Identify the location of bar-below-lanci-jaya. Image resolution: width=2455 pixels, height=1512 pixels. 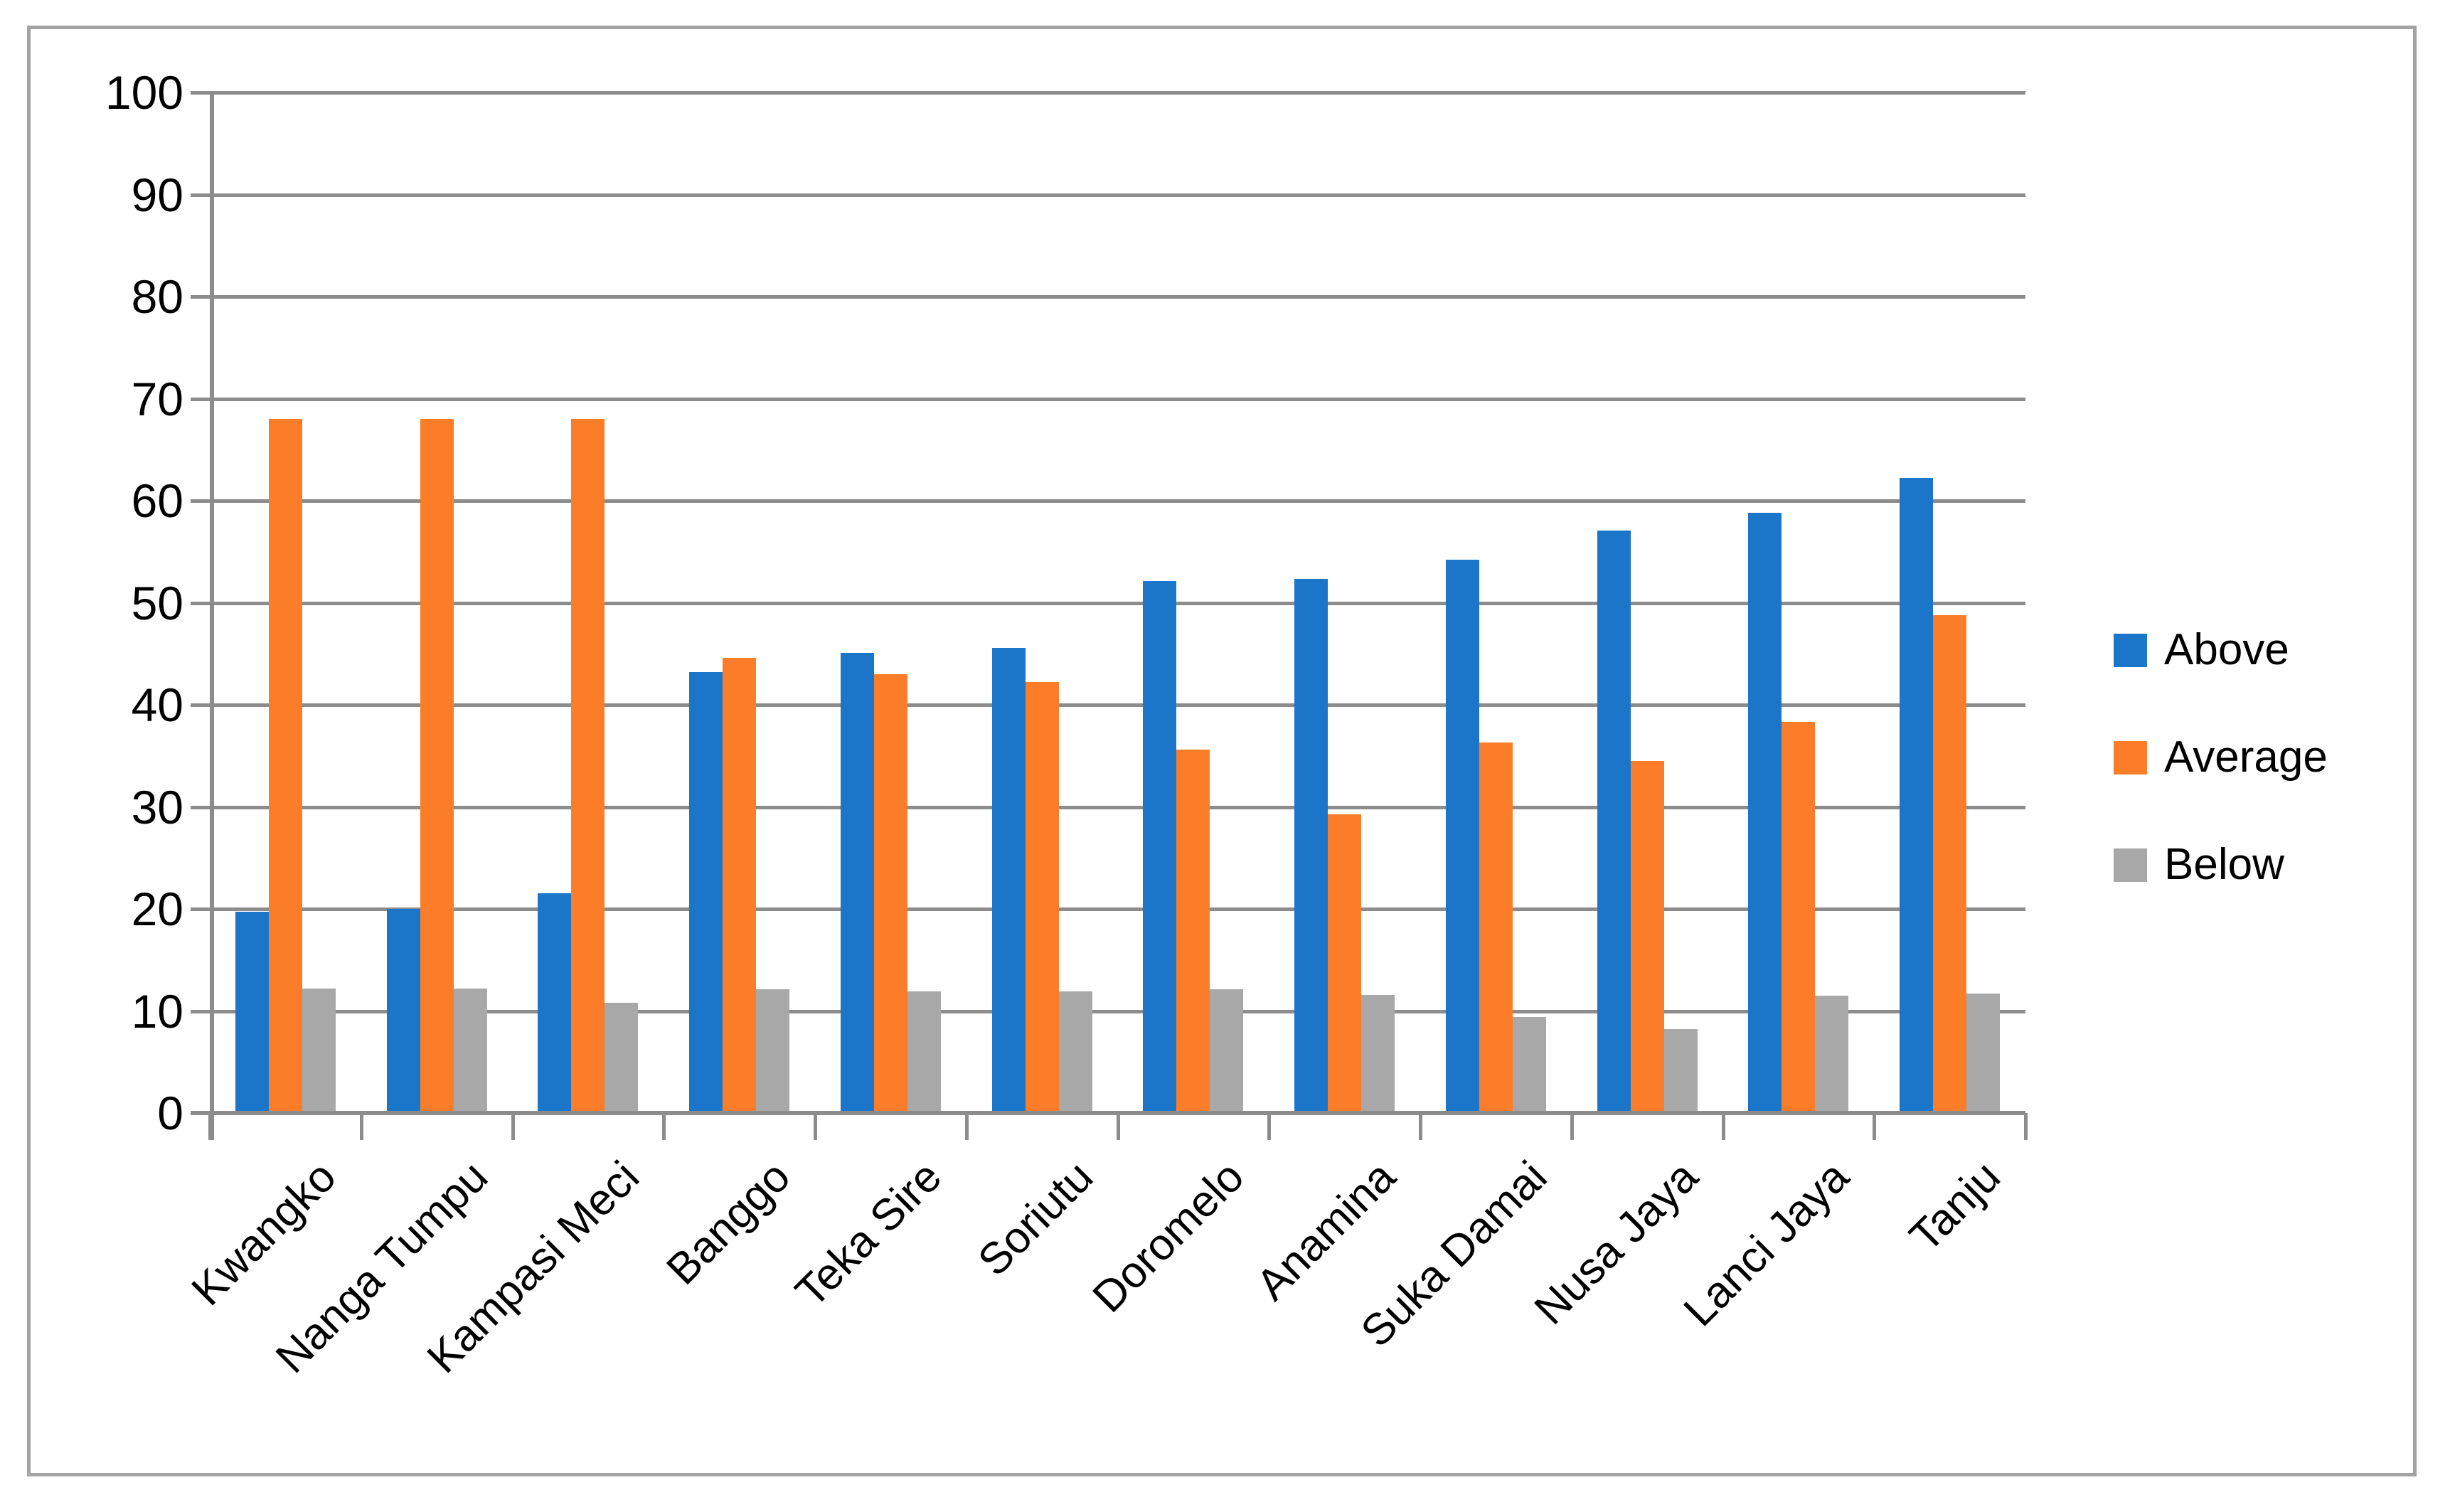
(1832, 1054).